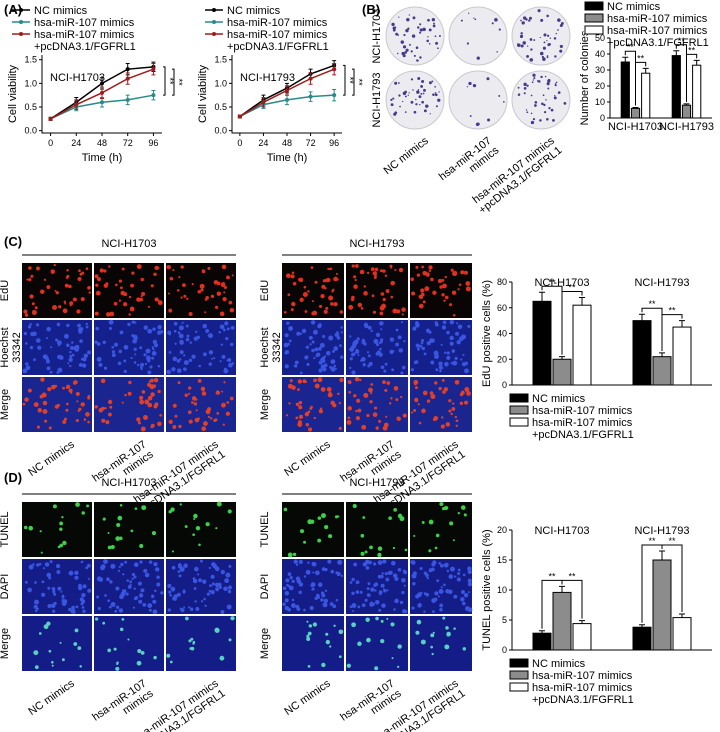 This screenshot has height=732, width=720. What do you see at coordinates (5, 529) in the screenshot?
I see `row-label: TUNEL` at bounding box center [5, 529].